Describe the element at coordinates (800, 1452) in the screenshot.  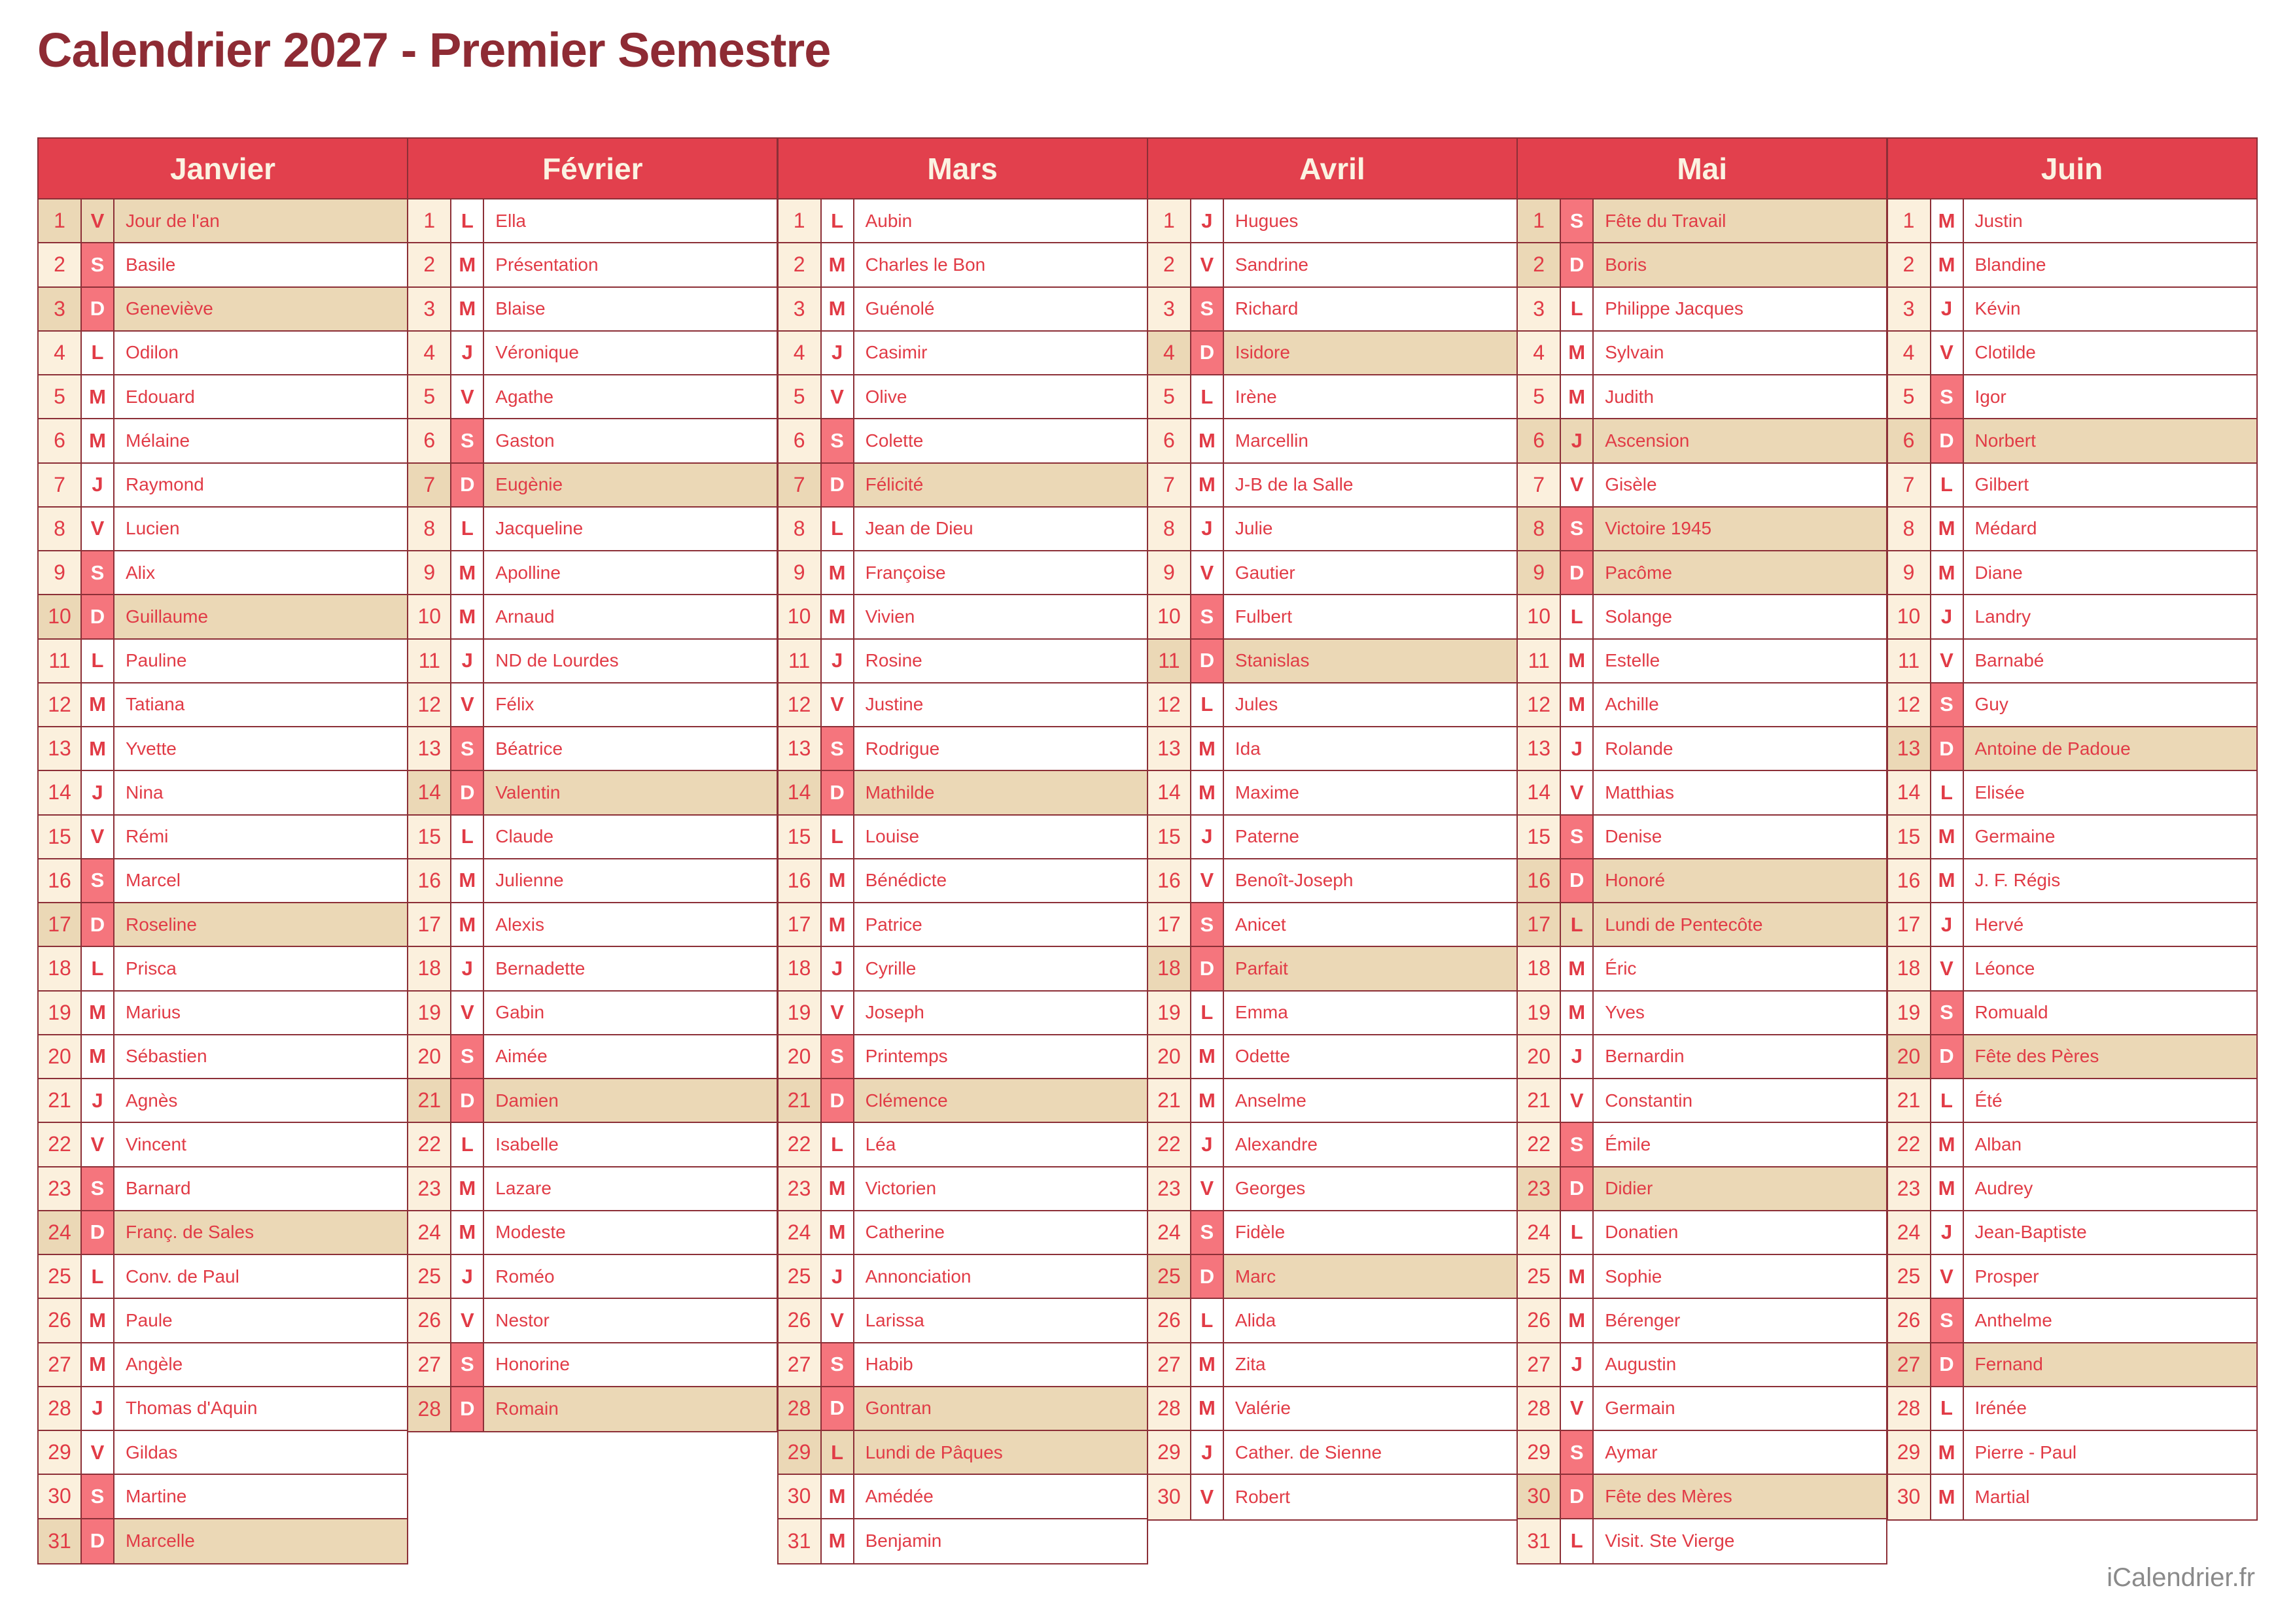
I see `day-number: 29` at that location.